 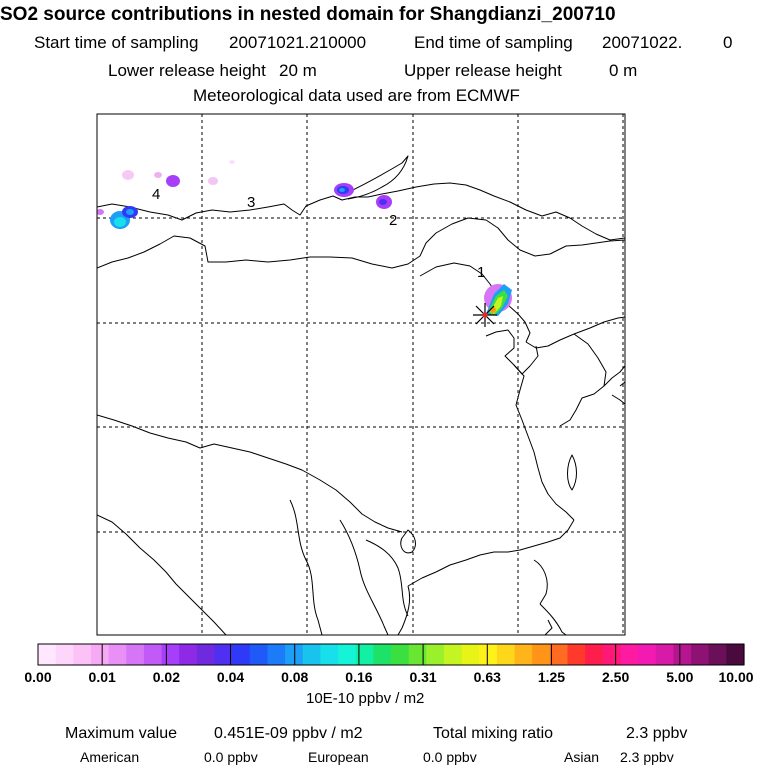 I want to click on end-time-label: End time of sampling, so click(x=493, y=42).